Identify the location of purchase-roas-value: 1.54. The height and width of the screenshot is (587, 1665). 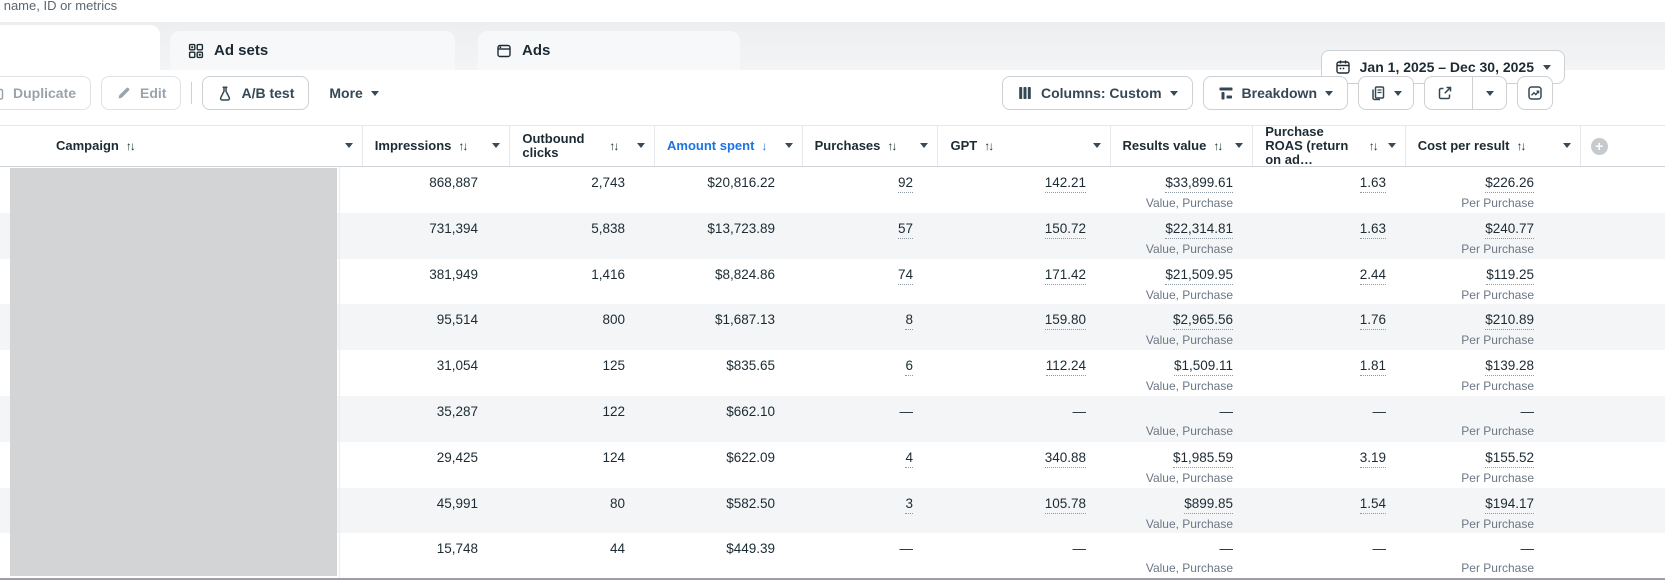
(1372, 505).